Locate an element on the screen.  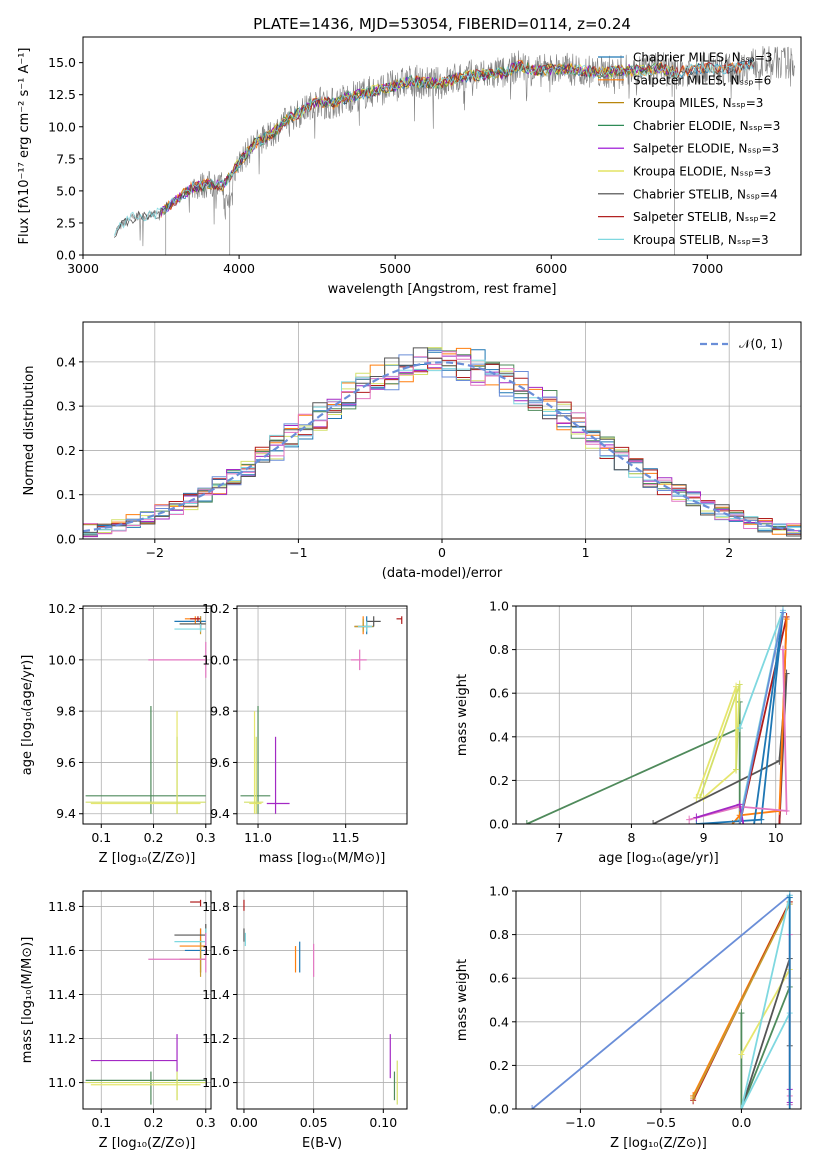
x-tick-label: −0.5 is located at coordinates (661, 1122).